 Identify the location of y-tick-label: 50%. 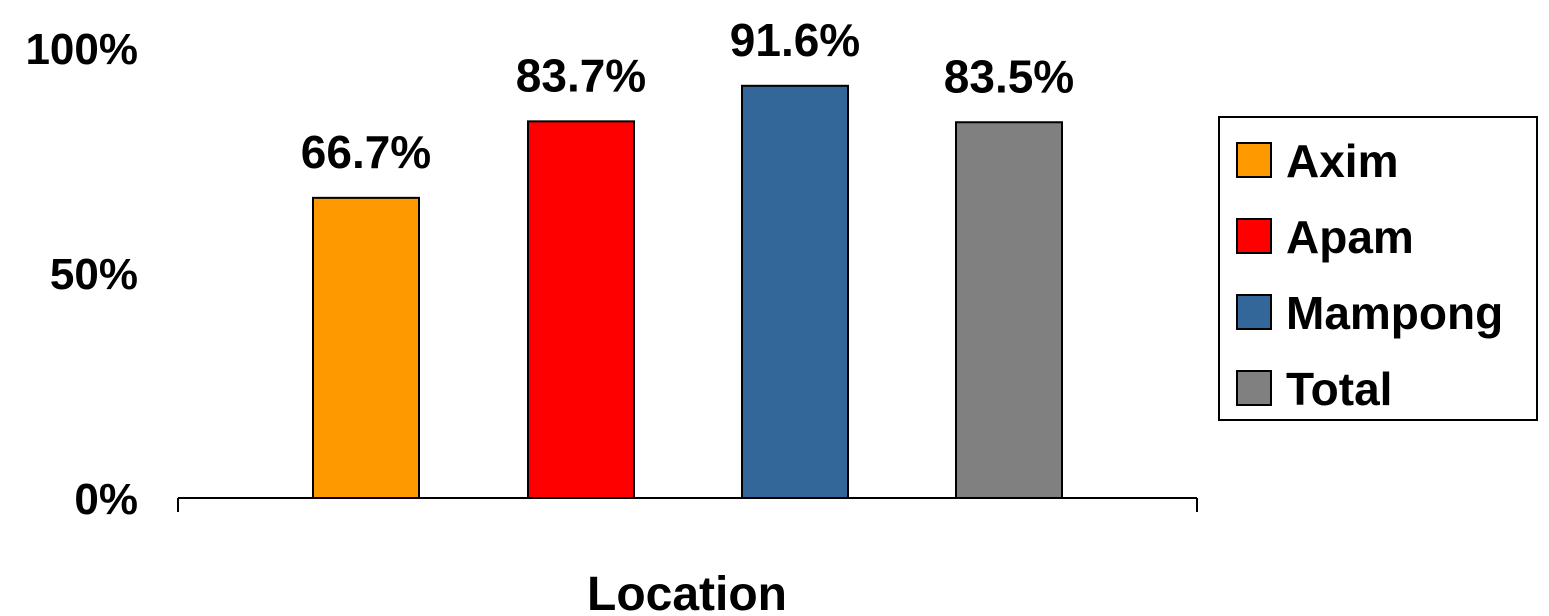
(94, 274).